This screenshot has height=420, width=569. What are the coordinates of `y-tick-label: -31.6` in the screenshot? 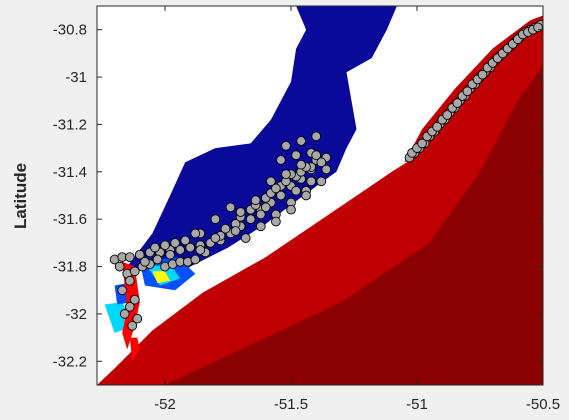 It's located at (70, 219).